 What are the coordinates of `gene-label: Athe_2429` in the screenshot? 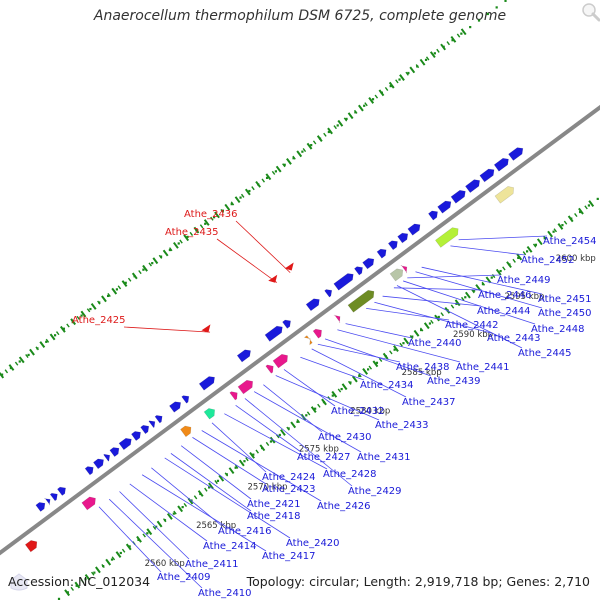 It's located at (375, 491).